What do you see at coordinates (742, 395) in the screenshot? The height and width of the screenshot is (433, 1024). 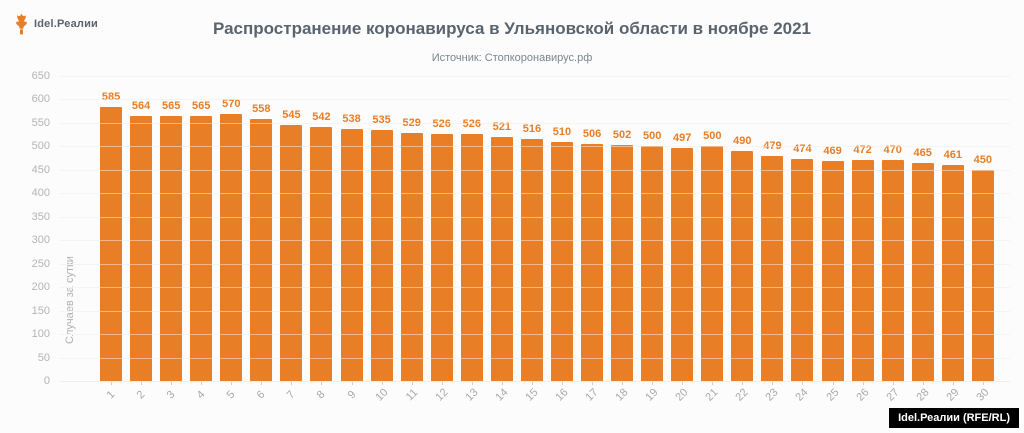 I see `x-axis-label: 22` at bounding box center [742, 395].